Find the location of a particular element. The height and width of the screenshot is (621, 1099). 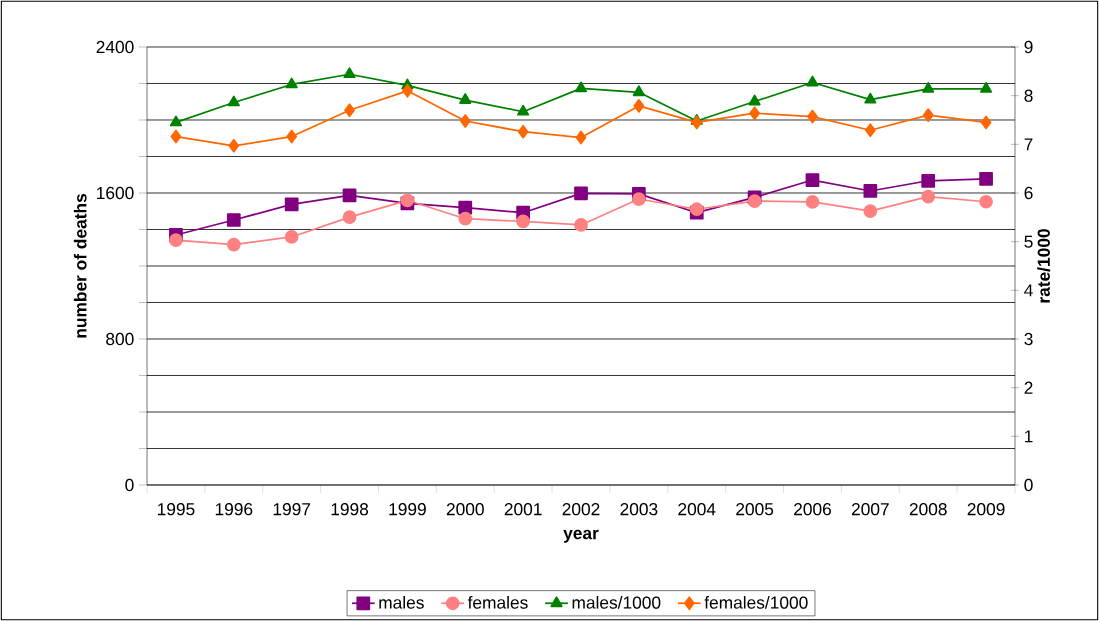

legend-label: males is located at coordinates (401, 602).